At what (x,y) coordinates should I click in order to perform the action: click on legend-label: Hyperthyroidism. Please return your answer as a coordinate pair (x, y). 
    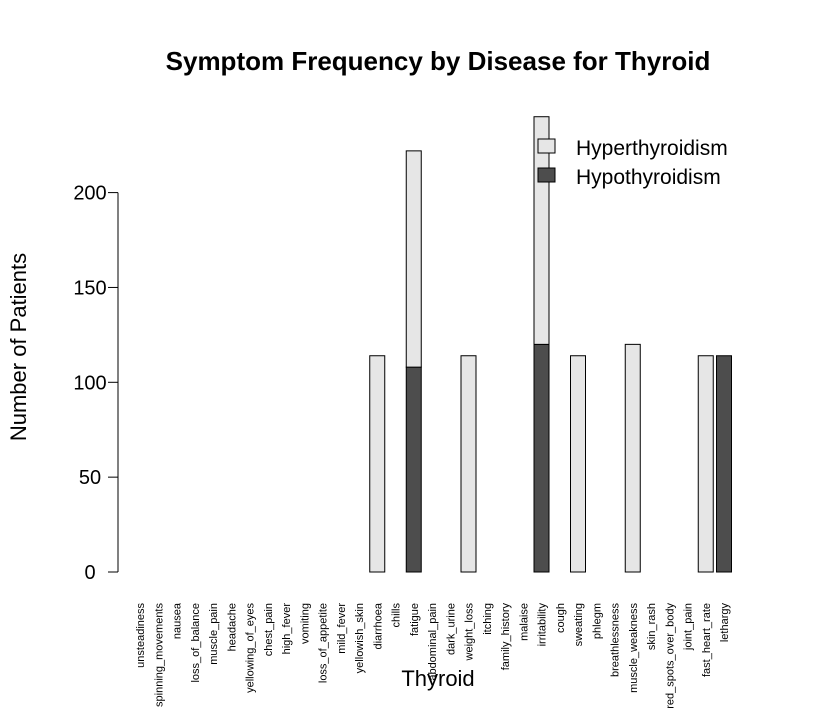
    Looking at the image, I should click on (652, 148).